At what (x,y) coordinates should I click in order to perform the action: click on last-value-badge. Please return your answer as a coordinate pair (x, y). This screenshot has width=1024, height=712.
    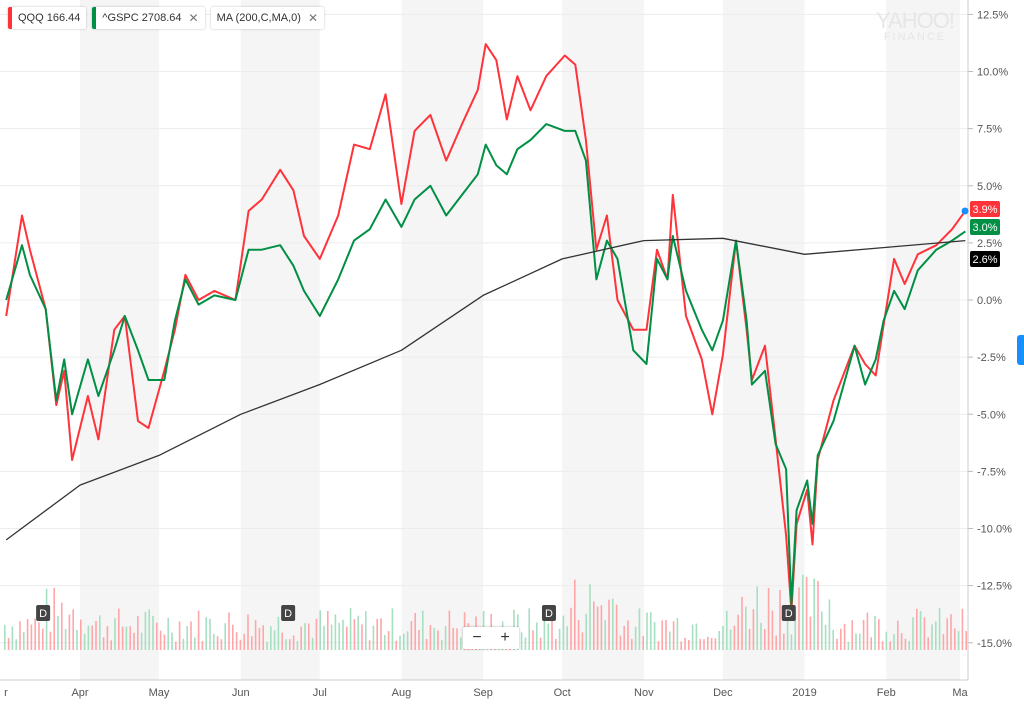
    Looking at the image, I should click on (985, 259).